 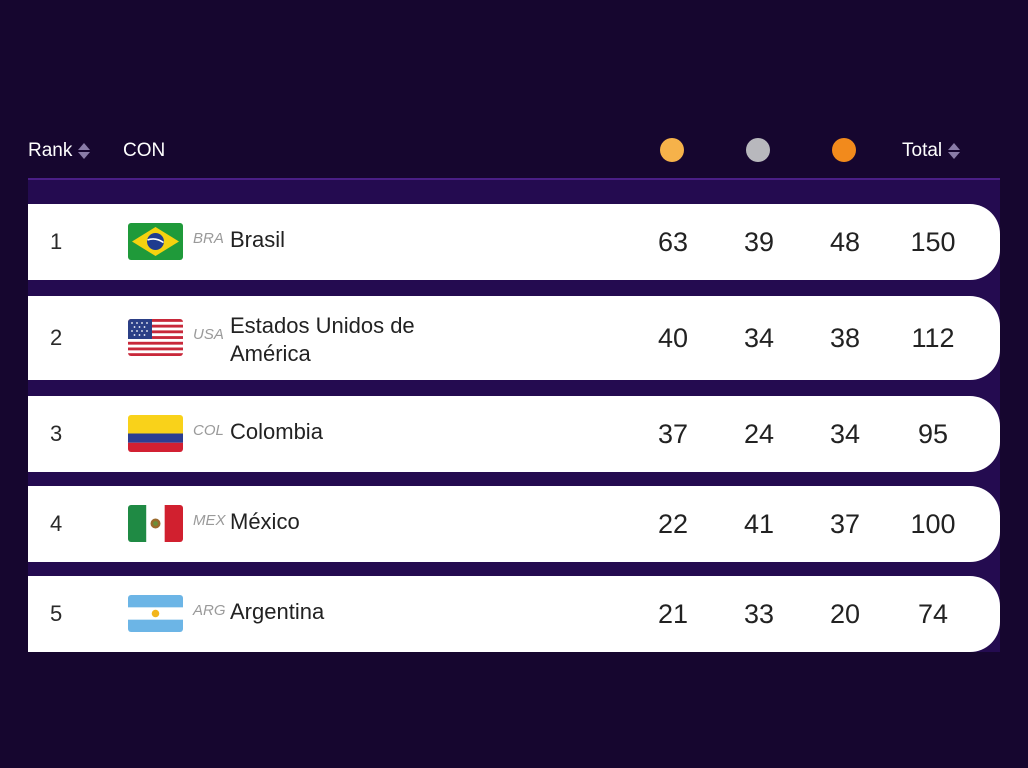 What do you see at coordinates (672, 150) in the screenshot?
I see `gold-medal-icon` at bounding box center [672, 150].